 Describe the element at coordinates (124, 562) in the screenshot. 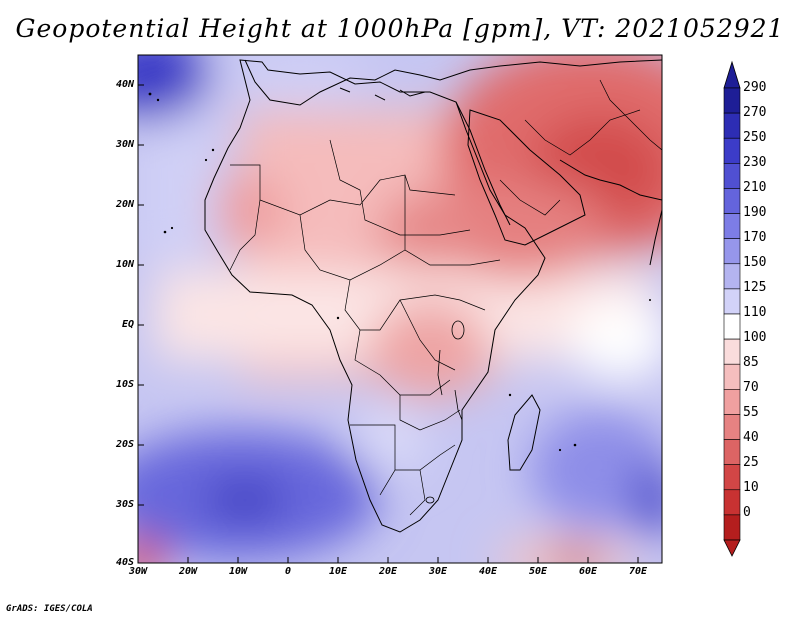

I see `lat-label-40s: 40S` at that location.